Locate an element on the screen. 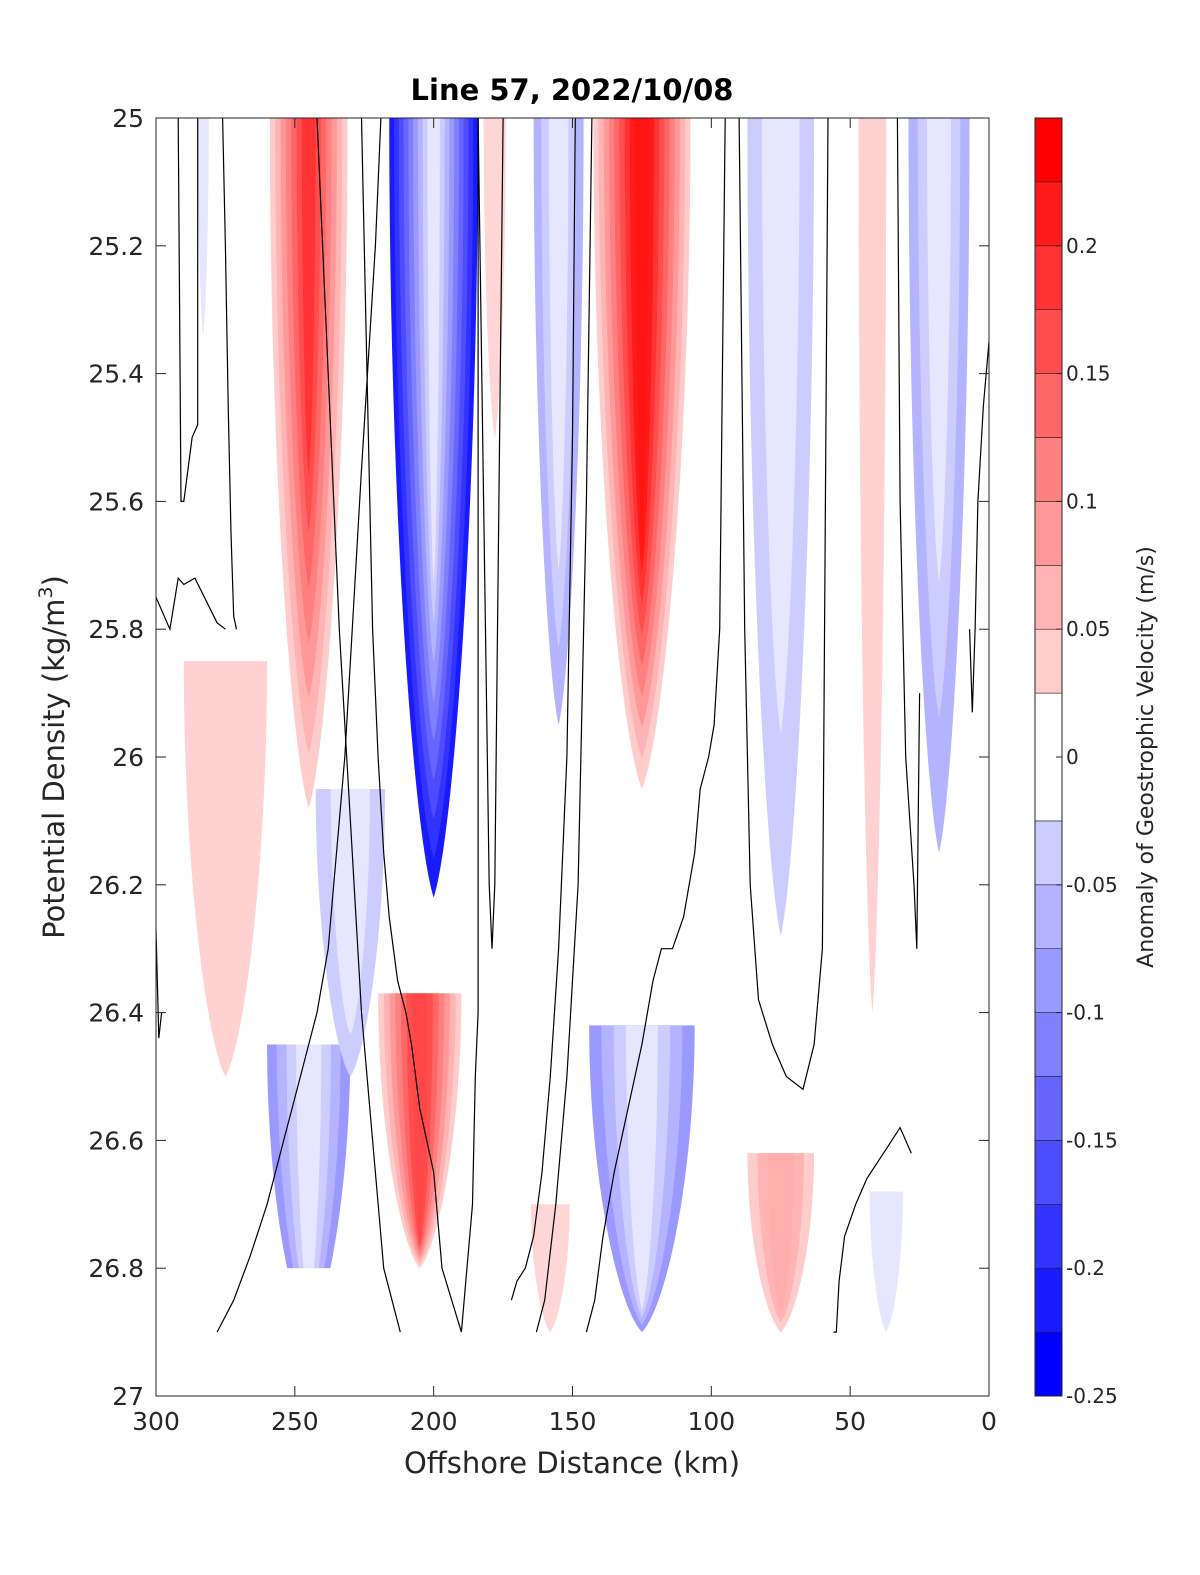  x-tick-label: 300 is located at coordinates (156, 1421).